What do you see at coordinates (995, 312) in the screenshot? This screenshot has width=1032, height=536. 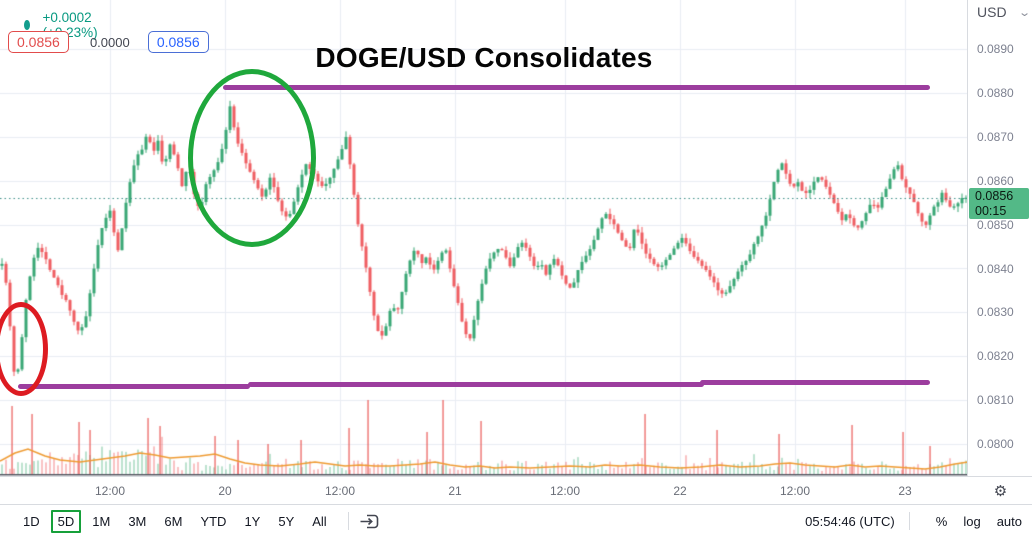 I see `price-axis-label: 0.0830` at bounding box center [995, 312].